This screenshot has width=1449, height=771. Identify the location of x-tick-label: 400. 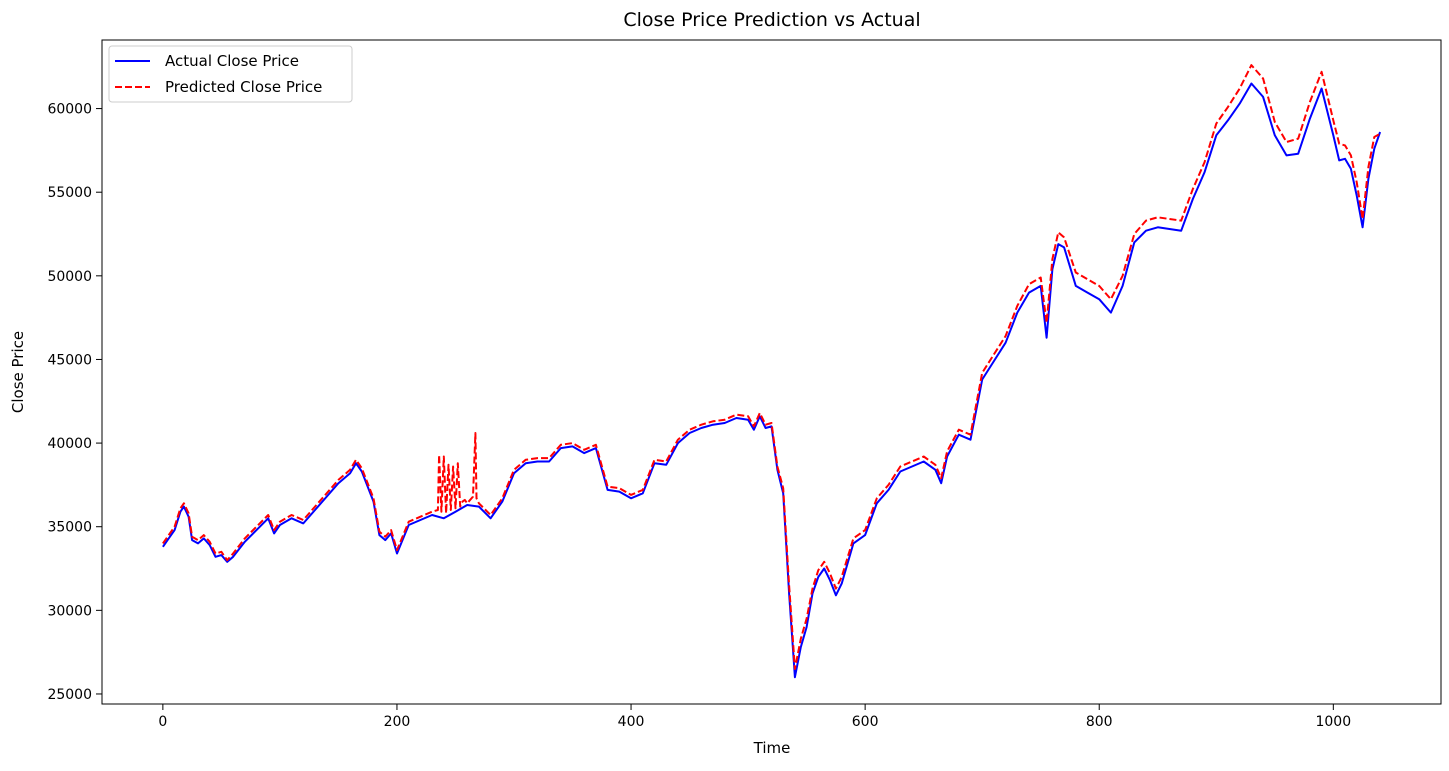
(631, 722).